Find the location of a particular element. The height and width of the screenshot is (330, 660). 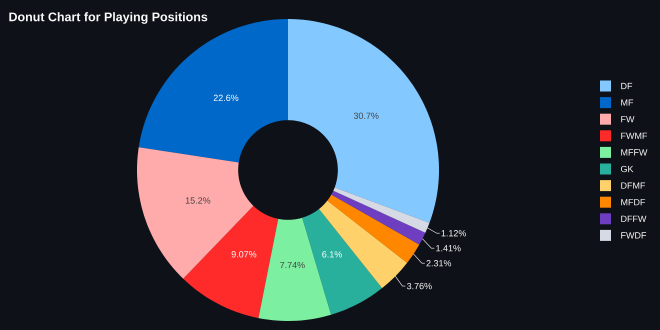

chart-title: Donut Chart for Playing Positions is located at coordinates (108, 18).